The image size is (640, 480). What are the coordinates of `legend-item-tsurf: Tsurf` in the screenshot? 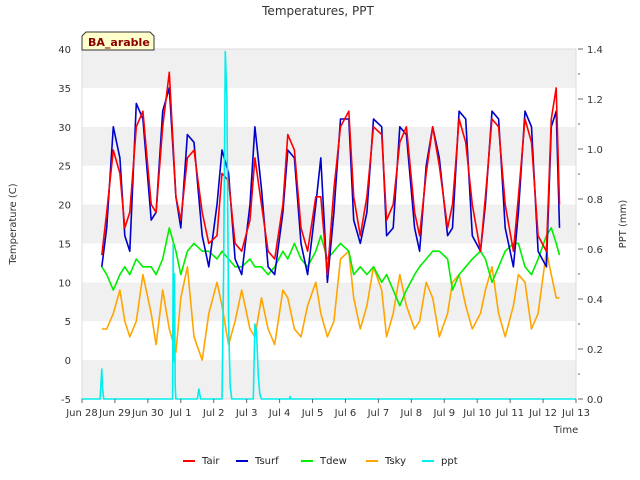 It's located at (257, 461).